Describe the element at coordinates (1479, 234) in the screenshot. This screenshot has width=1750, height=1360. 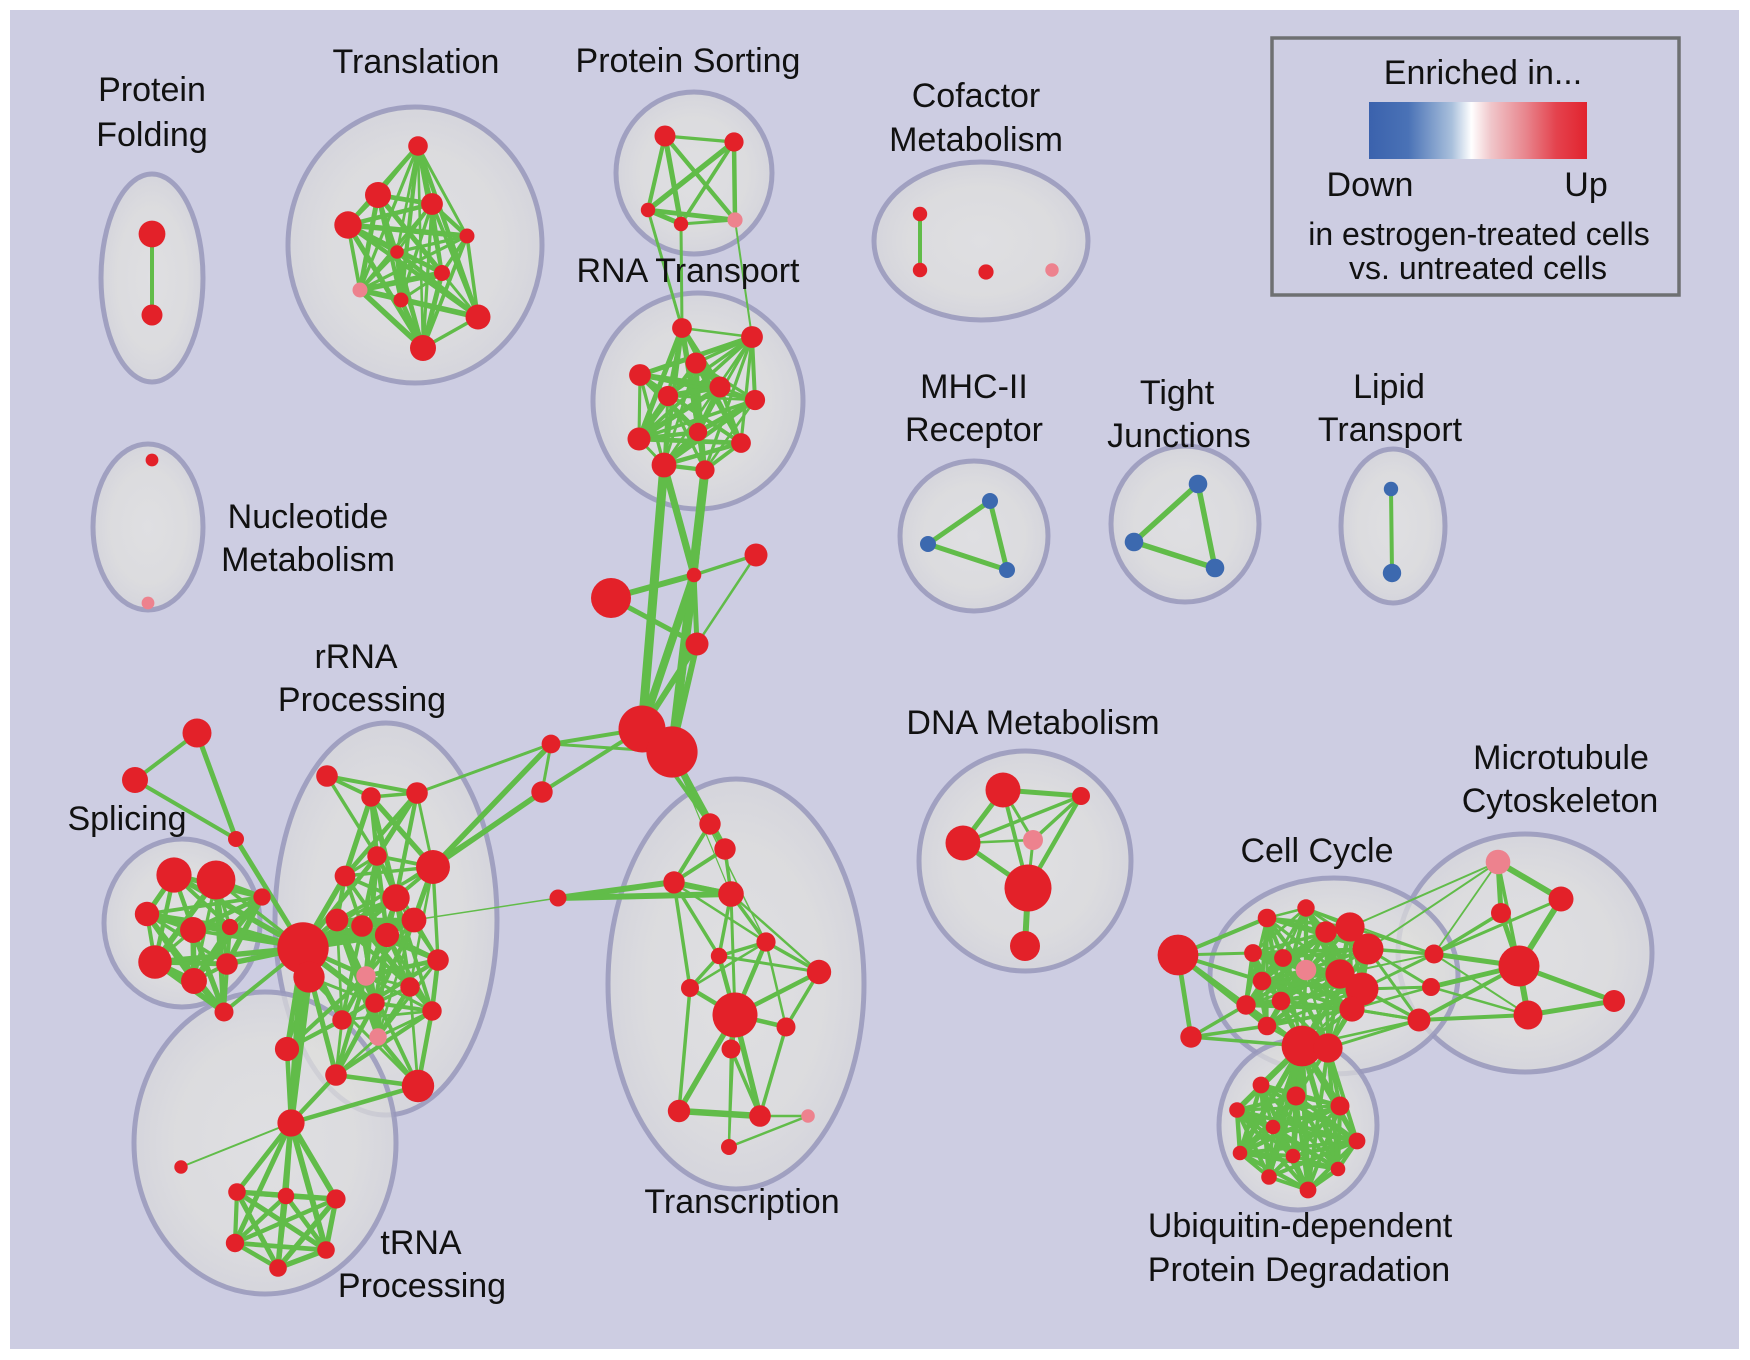
I see `svg-text: in estrogen-treated cells` at that location.